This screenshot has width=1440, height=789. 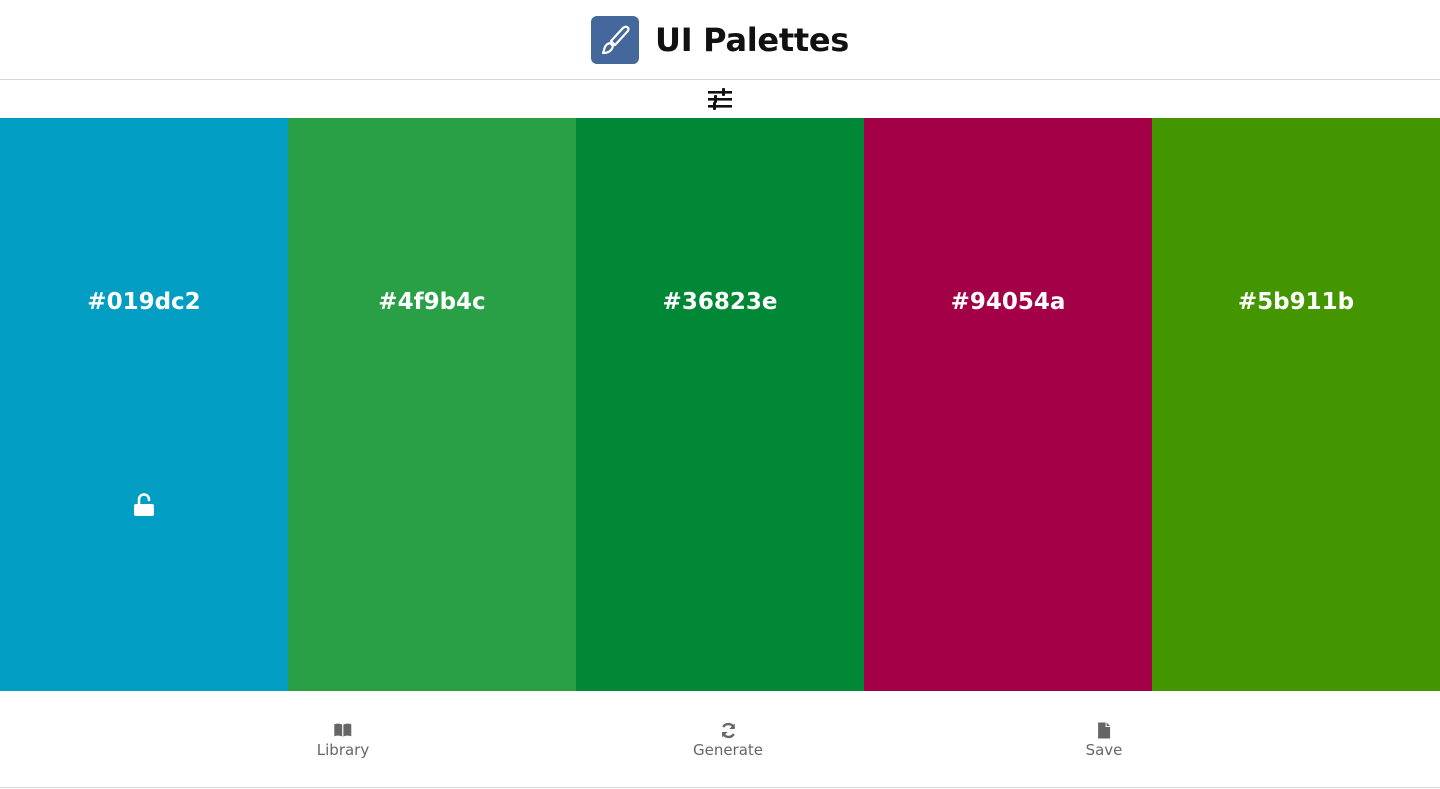 I want to click on color-swatch: #019dc2, so click(x=144, y=404).